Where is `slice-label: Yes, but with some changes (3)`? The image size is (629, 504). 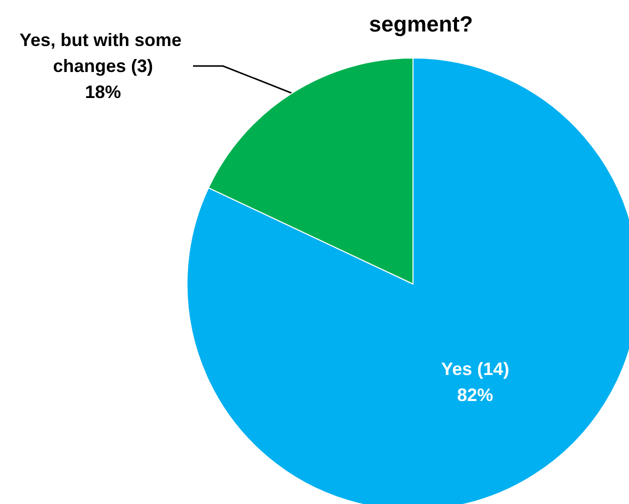 slice-label: Yes, but with some changes (3) is located at coordinates (103, 53).